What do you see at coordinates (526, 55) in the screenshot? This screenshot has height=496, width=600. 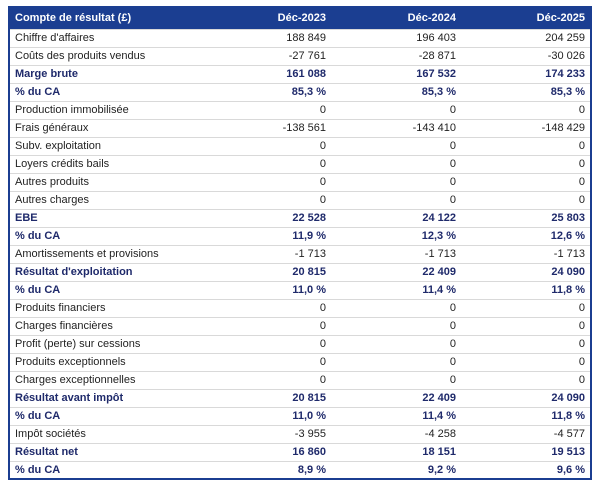 I see `value-cell: -30 026` at bounding box center [526, 55].